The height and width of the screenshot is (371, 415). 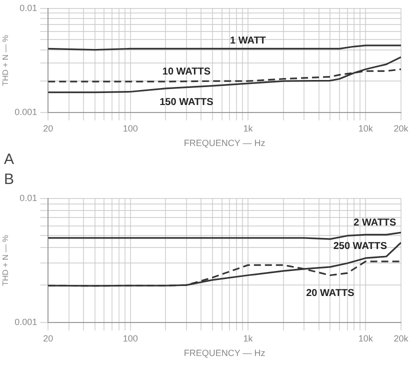 What do you see at coordinates (186, 72) in the screenshot?
I see `series-label: 10 WATTS` at bounding box center [186, 72].